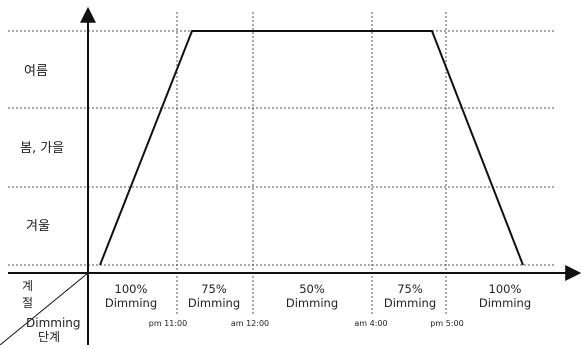 This screenshot has width=581, height=349. Describe the element at coordinates (306, 323) in the screenshot. I see `time-markers: pm 11:00 am 12:00 am 4:00 pm 5:00` at that location.